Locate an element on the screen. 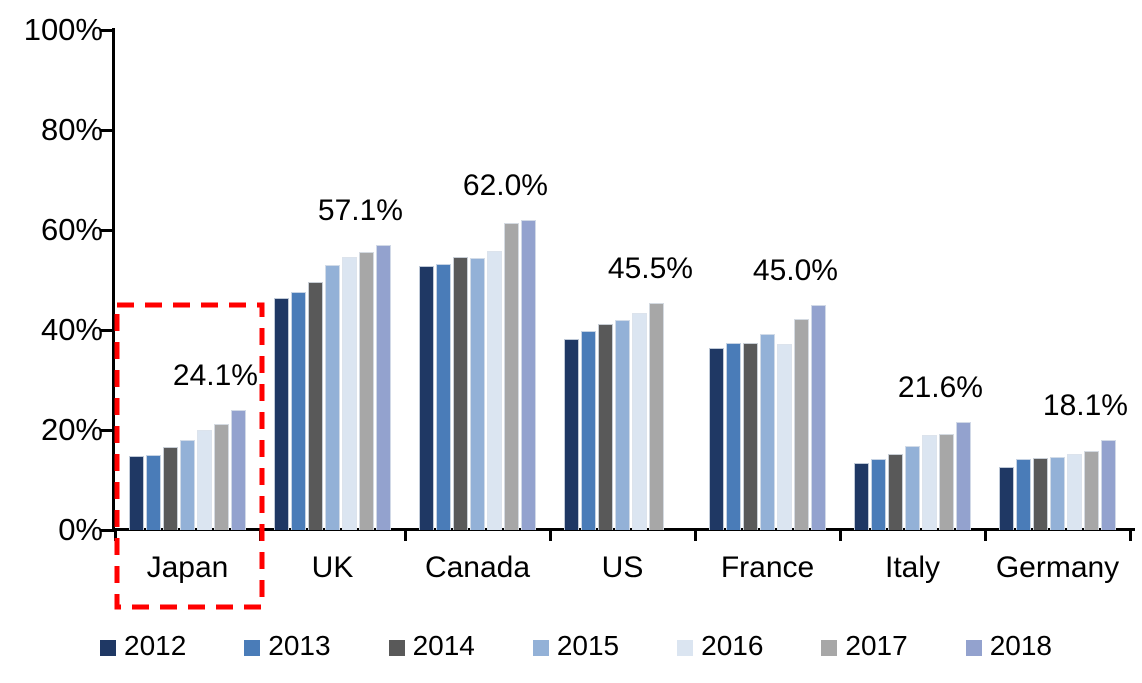 The width and height of the screenshot is (1142, 683). bars-germany is located at coordinates (1057, 484).